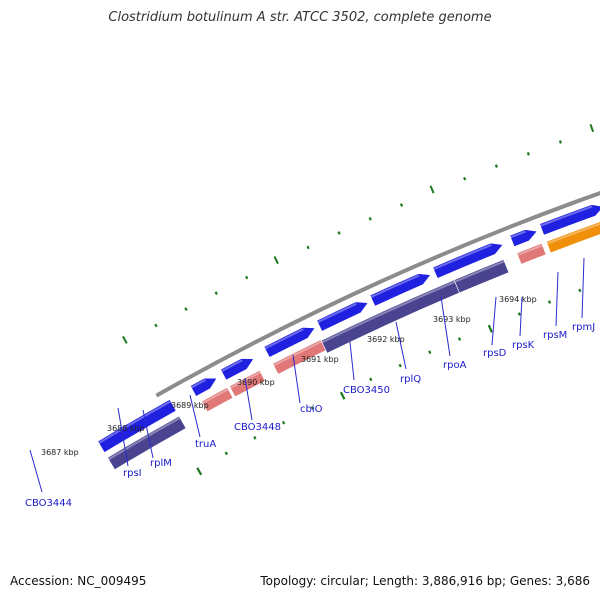  I want to click on gene-label-cbio: cbiO, so click(311, 409).